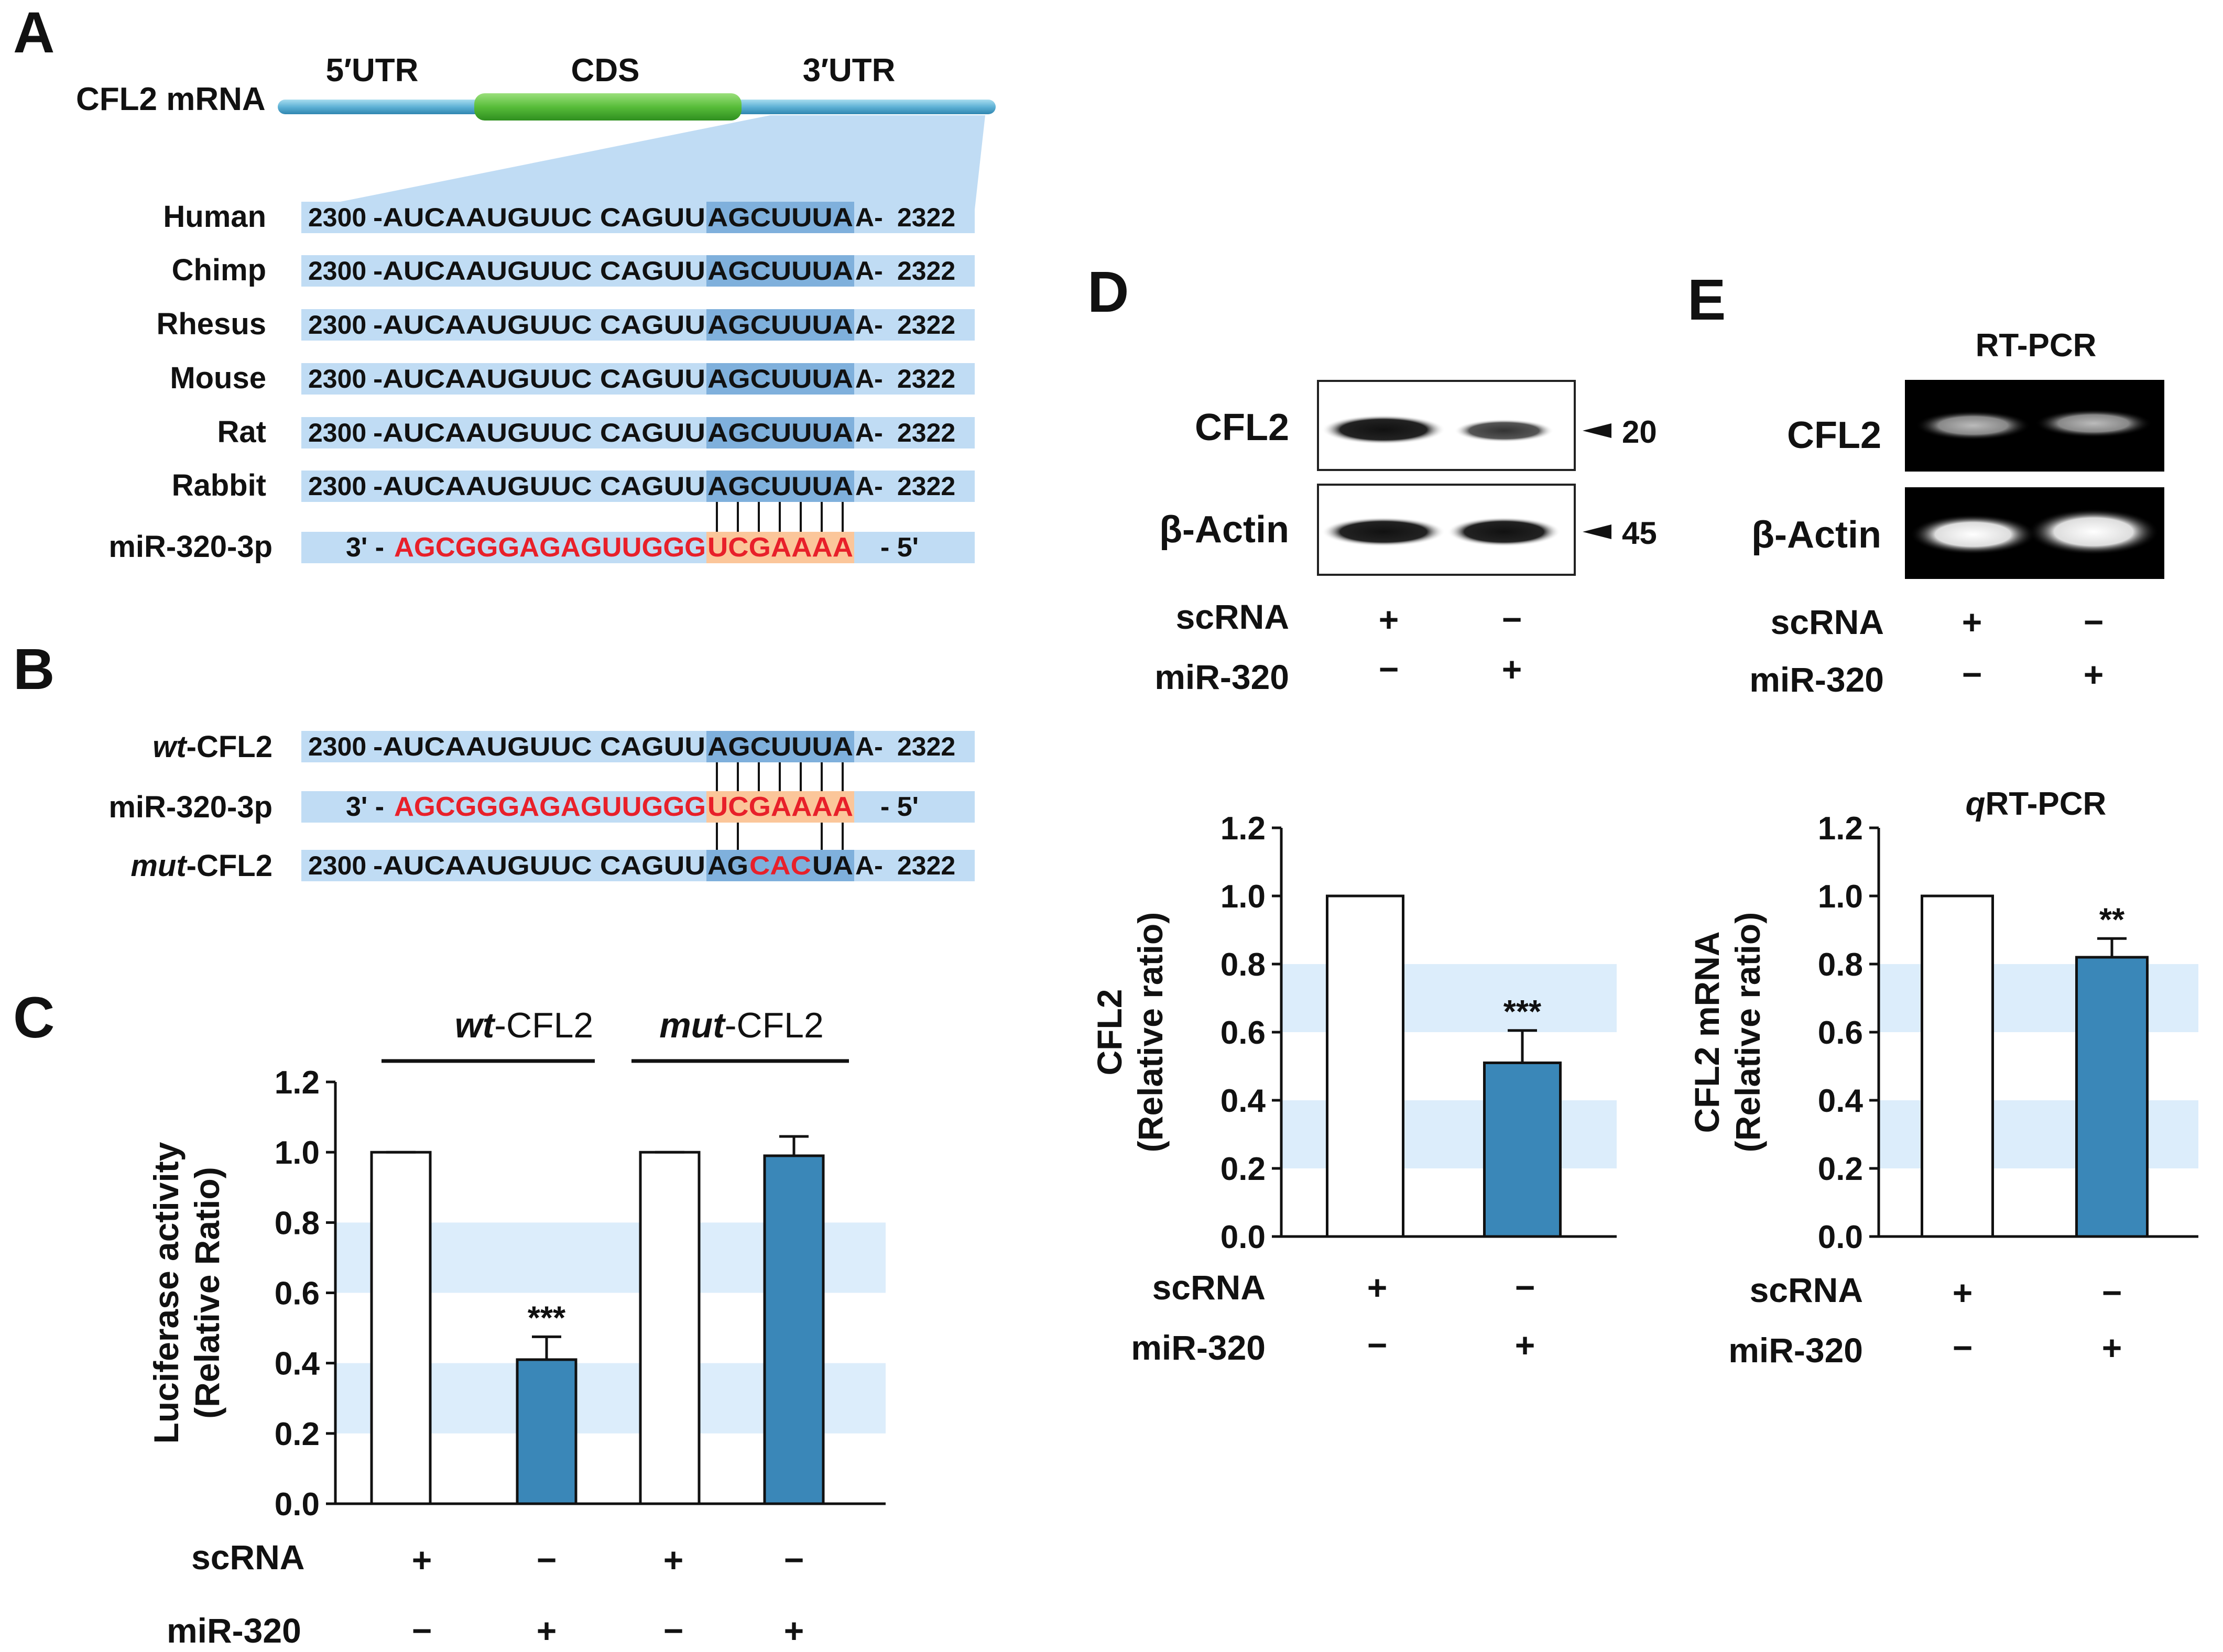  I want to click on gel-label-actin: β-Actin, so click(1816, 535).